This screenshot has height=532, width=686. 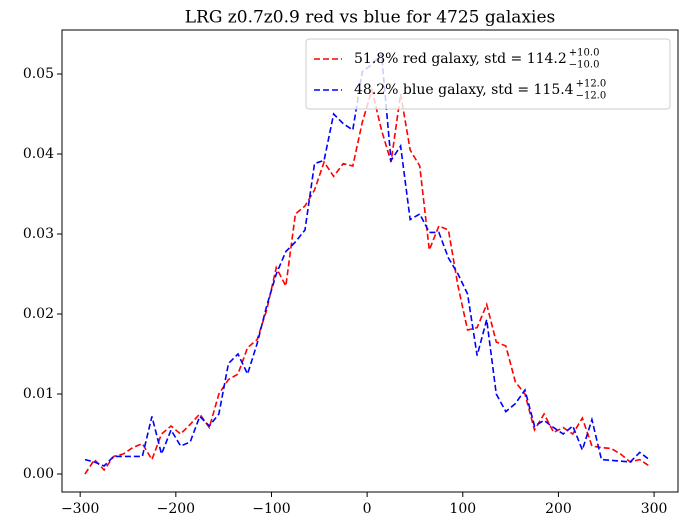 I want to click on y-tick-label: 0.00, so click(x=38, y=474).